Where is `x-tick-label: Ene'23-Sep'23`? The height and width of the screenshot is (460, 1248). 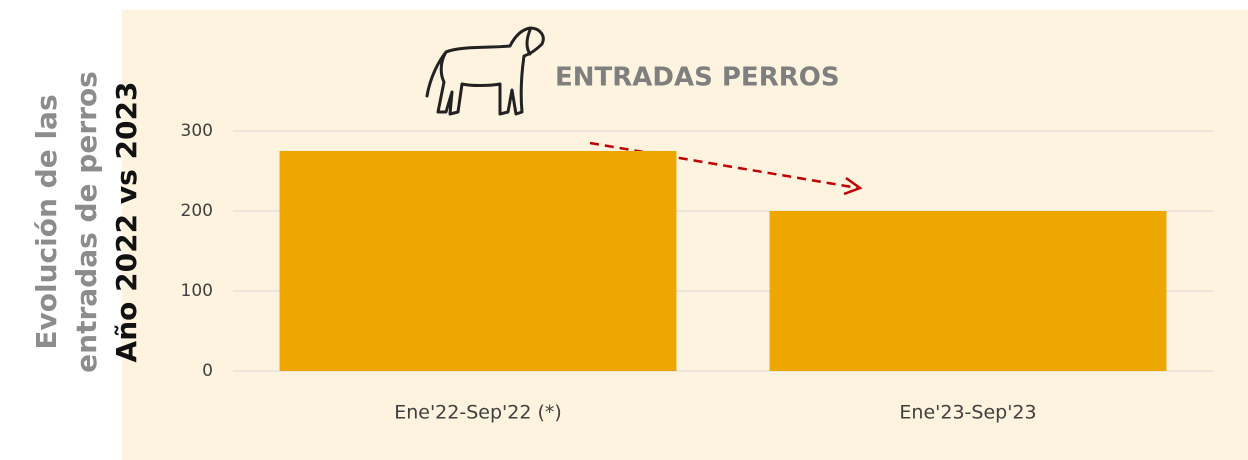 x-tick-label: Ene'23-Sep'23 is located at coordinates (967, 413).